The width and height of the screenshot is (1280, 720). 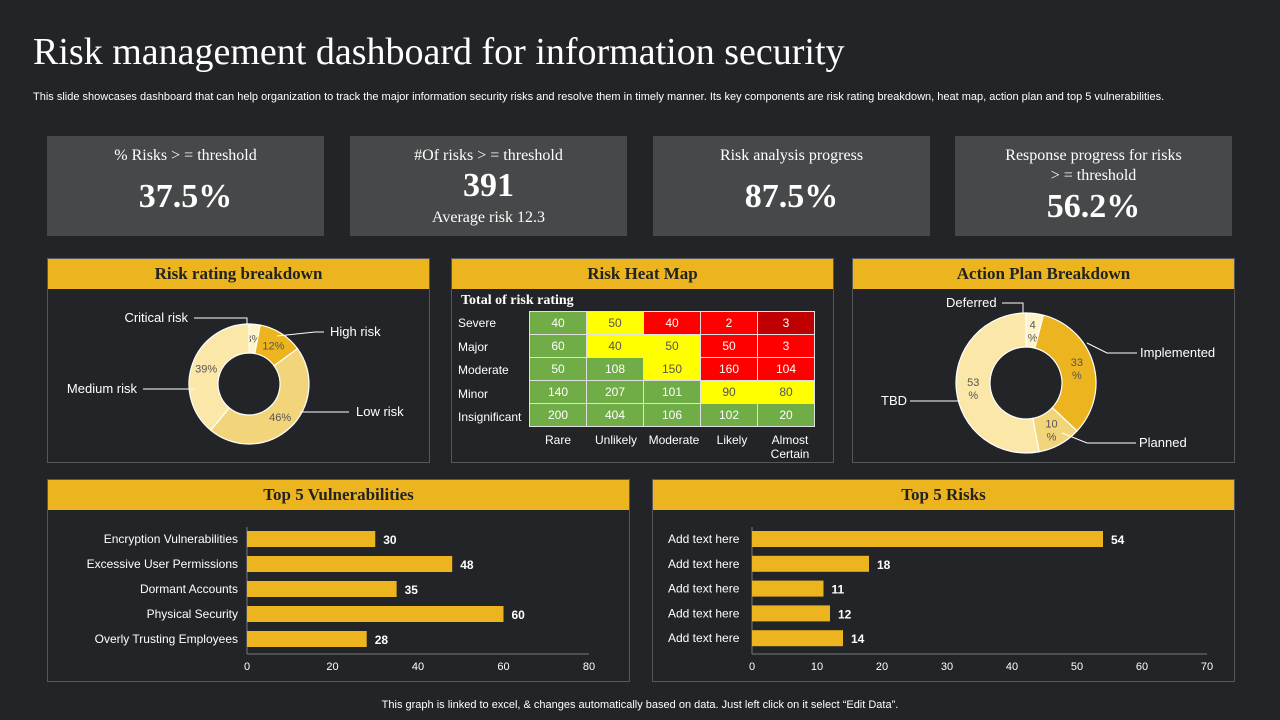 What do you see at coordinates (729, 415) in the screenshot?
I see `heat-map-cell: 102` at bounding box center [729, 415].